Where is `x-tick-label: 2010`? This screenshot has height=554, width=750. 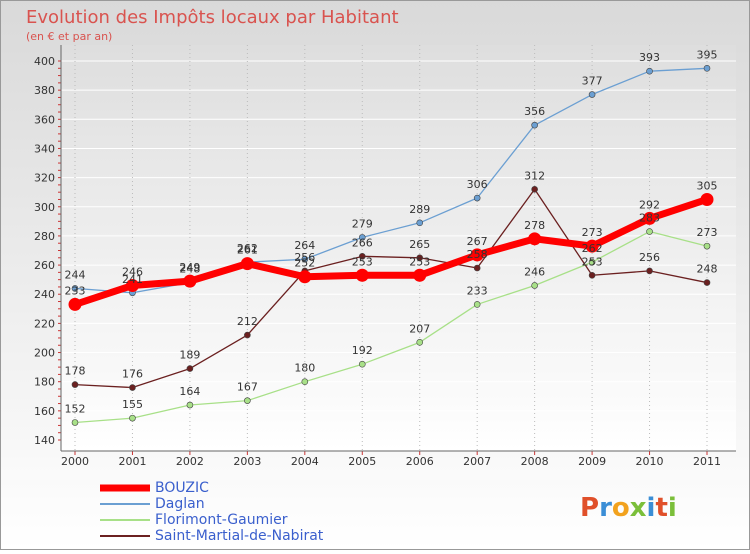
x-tick-label: 2010 is located at coordinates (650, 461).